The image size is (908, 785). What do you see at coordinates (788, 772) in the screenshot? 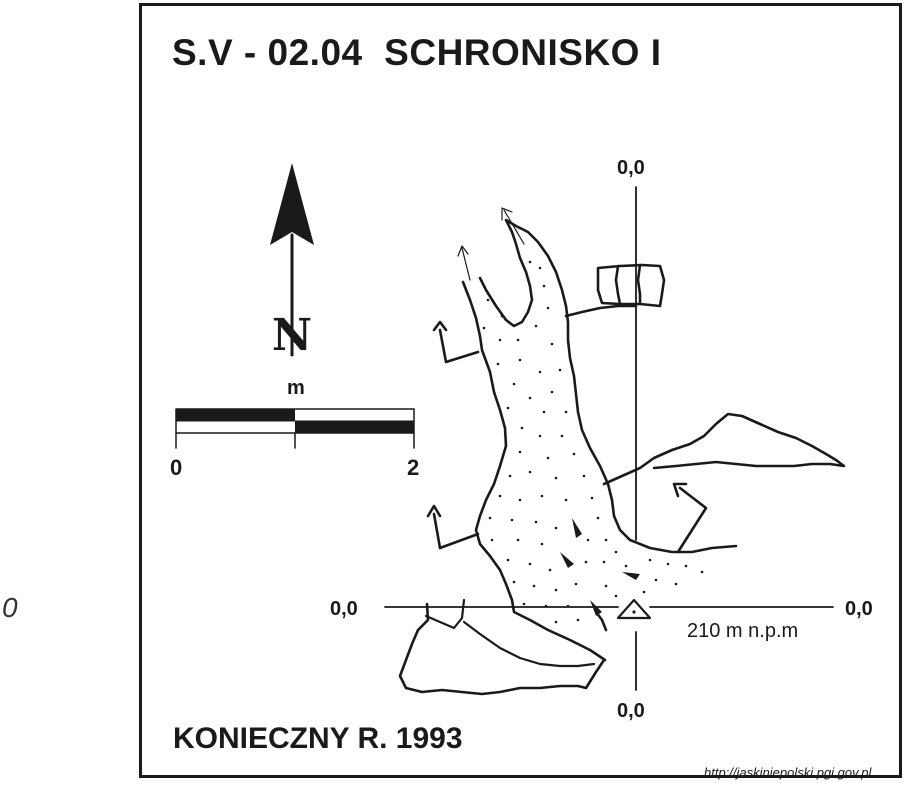
I see `source-url-link: http://jaskiniepolski.pgi.gov.pl` at bounding box center [788, 772].